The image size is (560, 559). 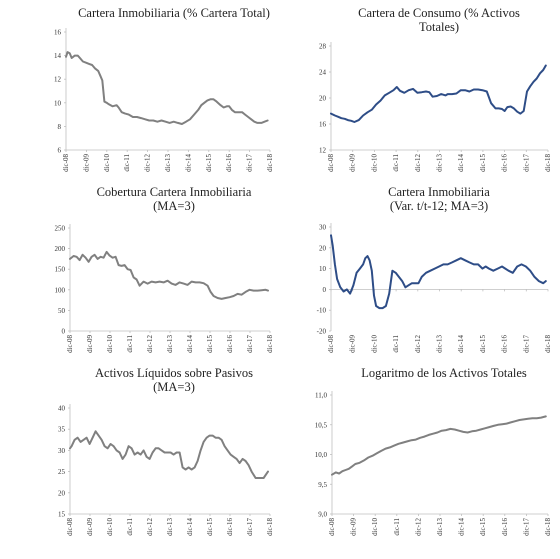 What do you see at coordinates (439, 13) in the screenshot?
I see `chart-title: Cartera de Consumo (% Activos` at bounding box center [439, 13].